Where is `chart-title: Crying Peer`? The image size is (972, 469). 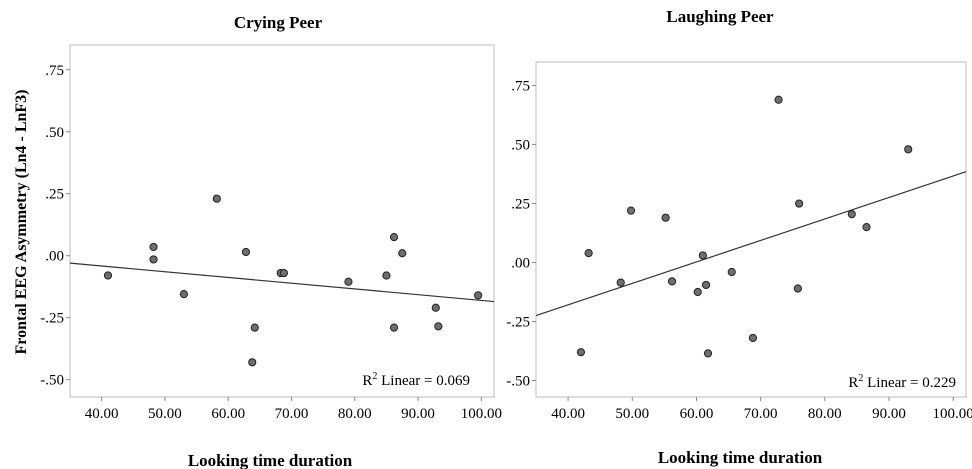 chart-title: Crying Peer is located at coordinates (278, 22).